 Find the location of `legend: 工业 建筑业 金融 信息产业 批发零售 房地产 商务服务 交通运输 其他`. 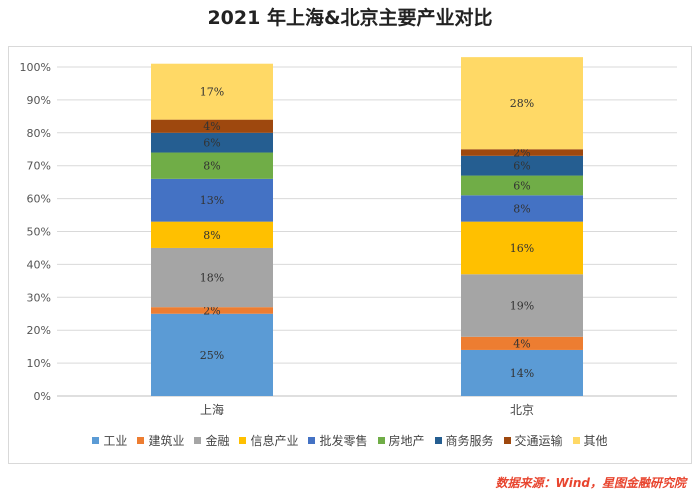

legend: 工业 建筑业 金融 信息产业 批发零售 房地产 商务服务 交通运输 其他 is located at coordinates (350, 440).